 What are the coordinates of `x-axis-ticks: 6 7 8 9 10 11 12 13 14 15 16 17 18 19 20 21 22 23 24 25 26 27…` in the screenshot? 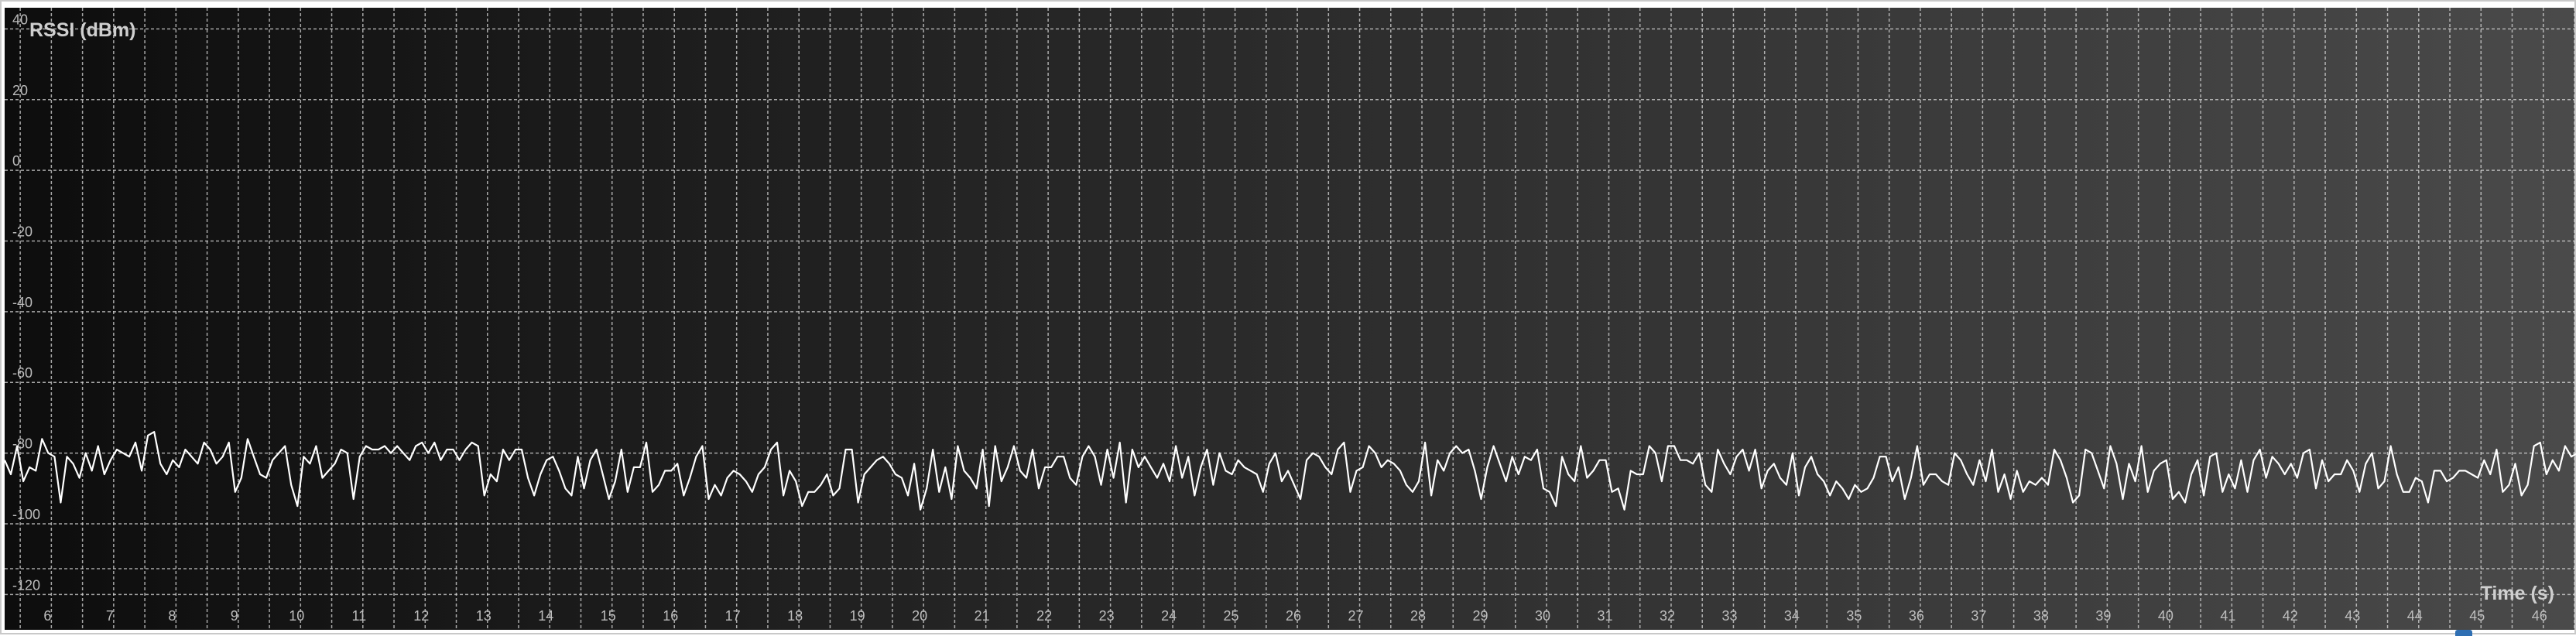 It's located at (1295, 616).